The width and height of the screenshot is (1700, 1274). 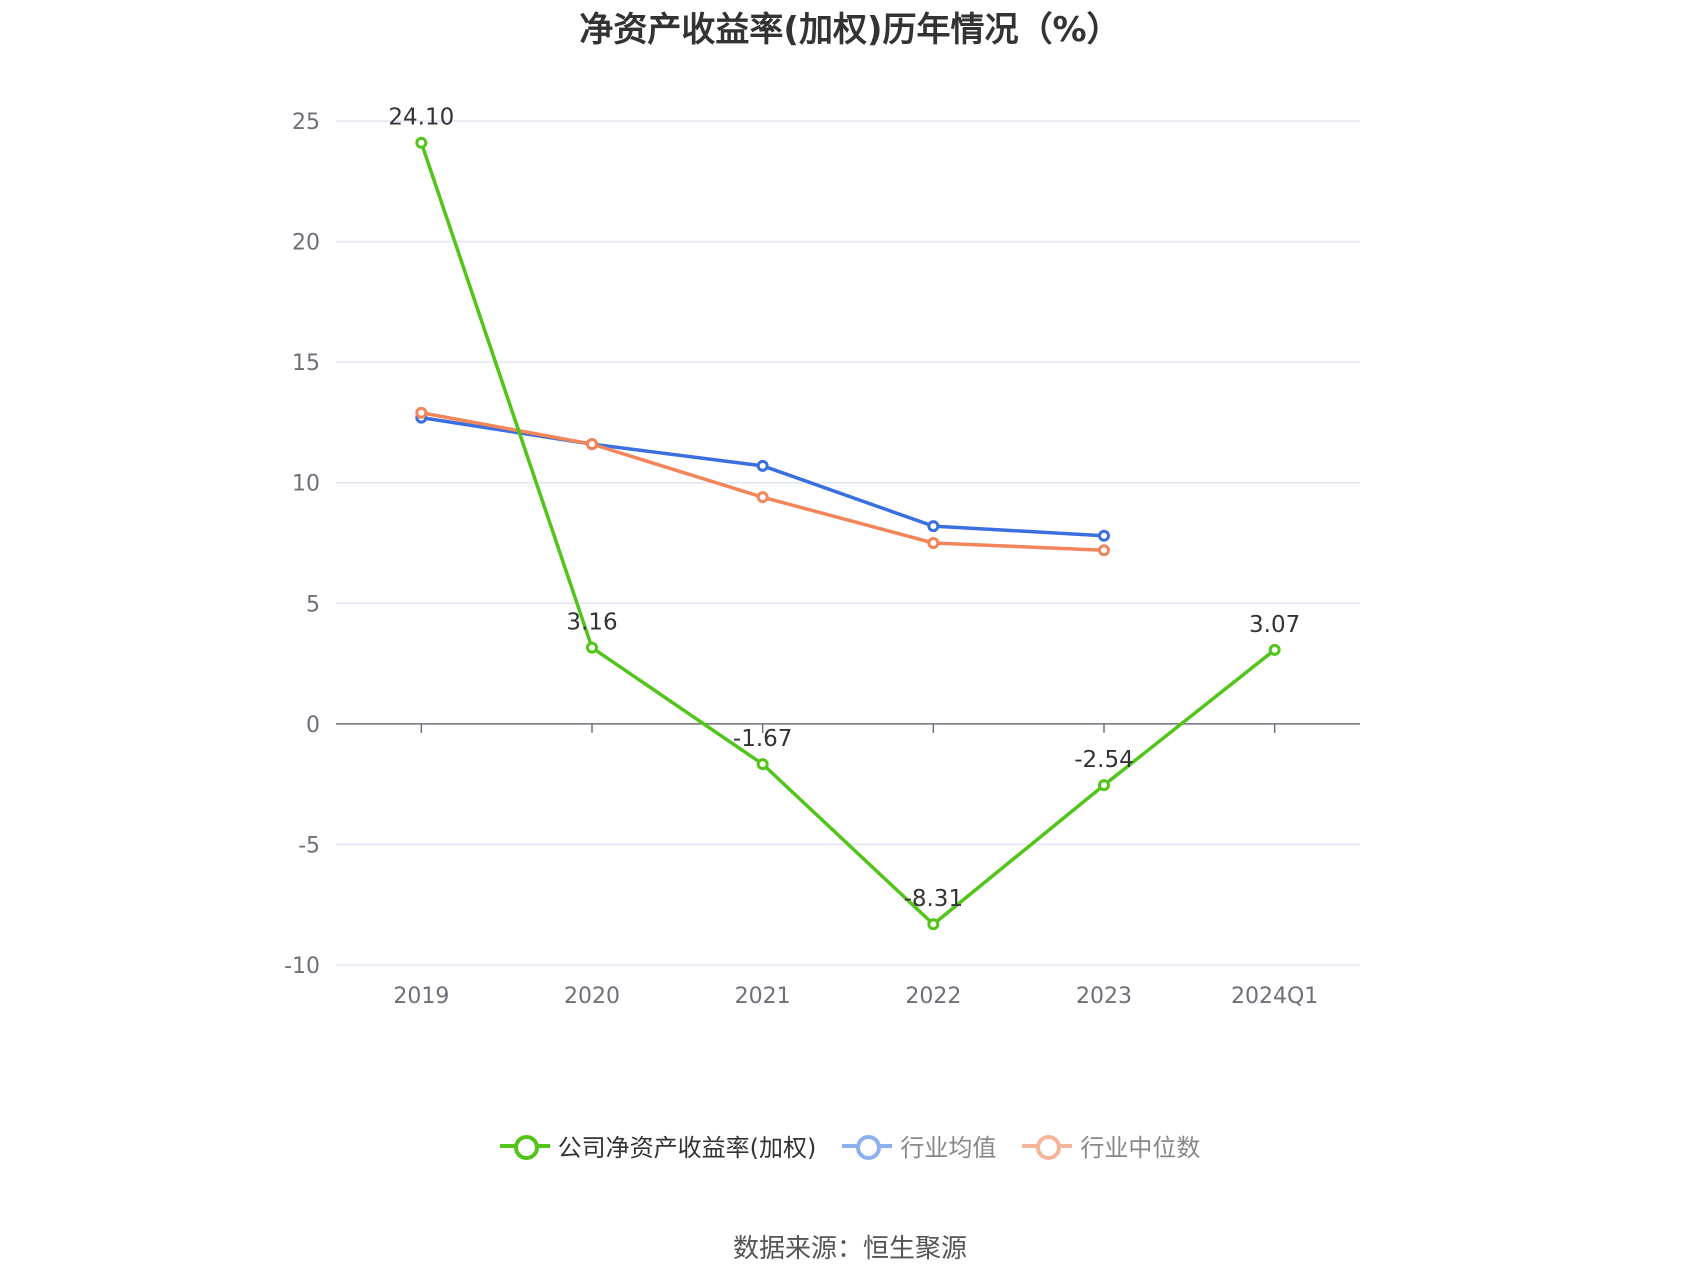 I want to click on data-label: -8.31, so click(x=934, y=899).